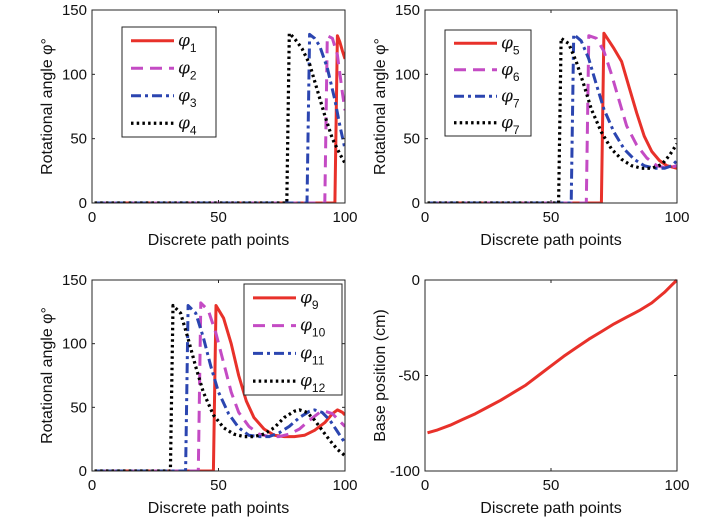 Image resolution: width=719 pixels, height=524 pixels. I want to click on series-line-7-dashdot, so click(552, 117).